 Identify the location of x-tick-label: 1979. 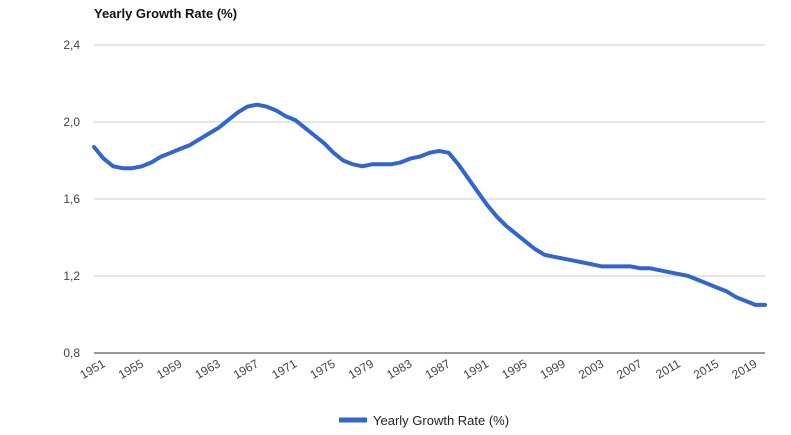
(361, 369).